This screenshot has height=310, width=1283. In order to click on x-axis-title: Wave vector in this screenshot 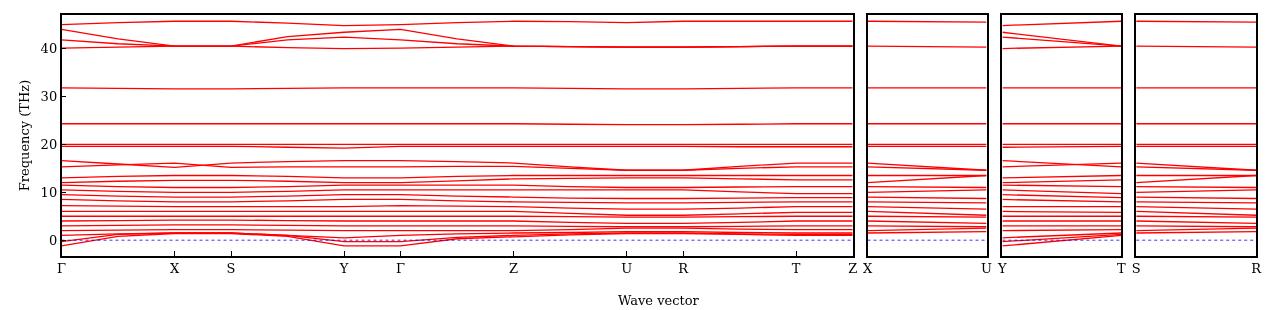, I will do `click(659, 300)`.